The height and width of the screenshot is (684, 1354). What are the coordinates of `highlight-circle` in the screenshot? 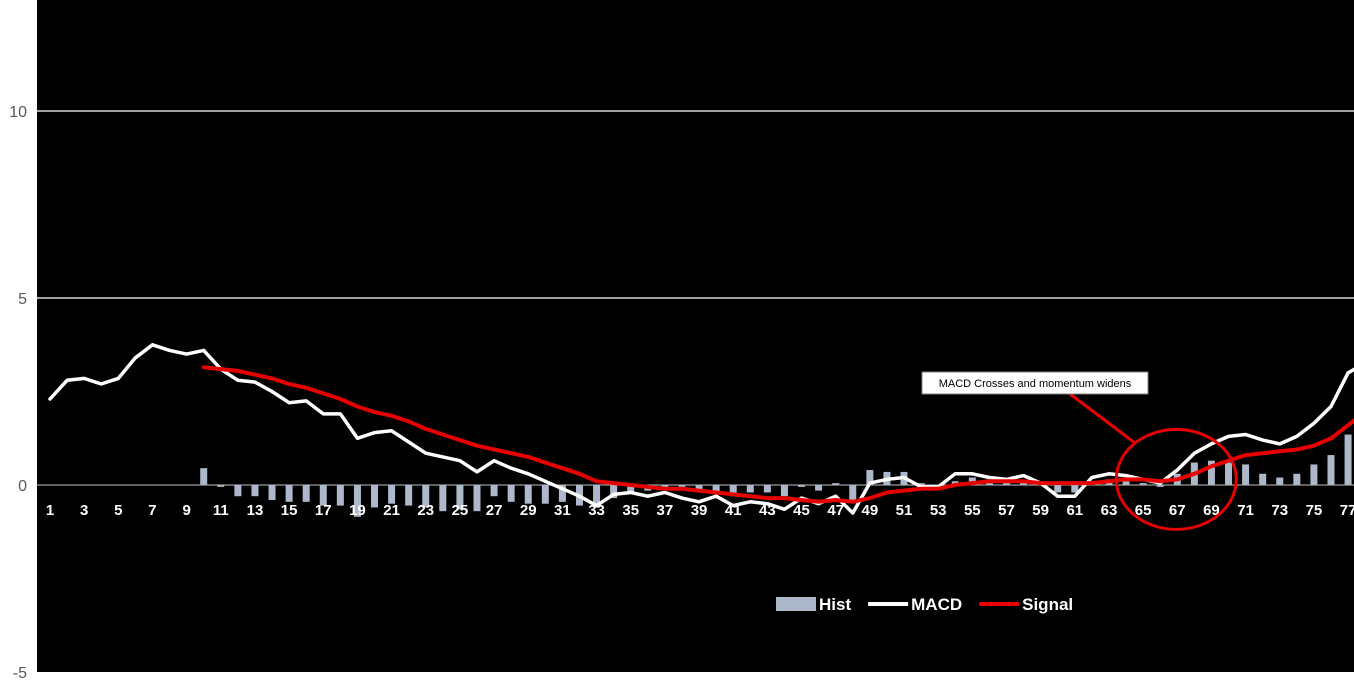 It's located at (1176, 479).